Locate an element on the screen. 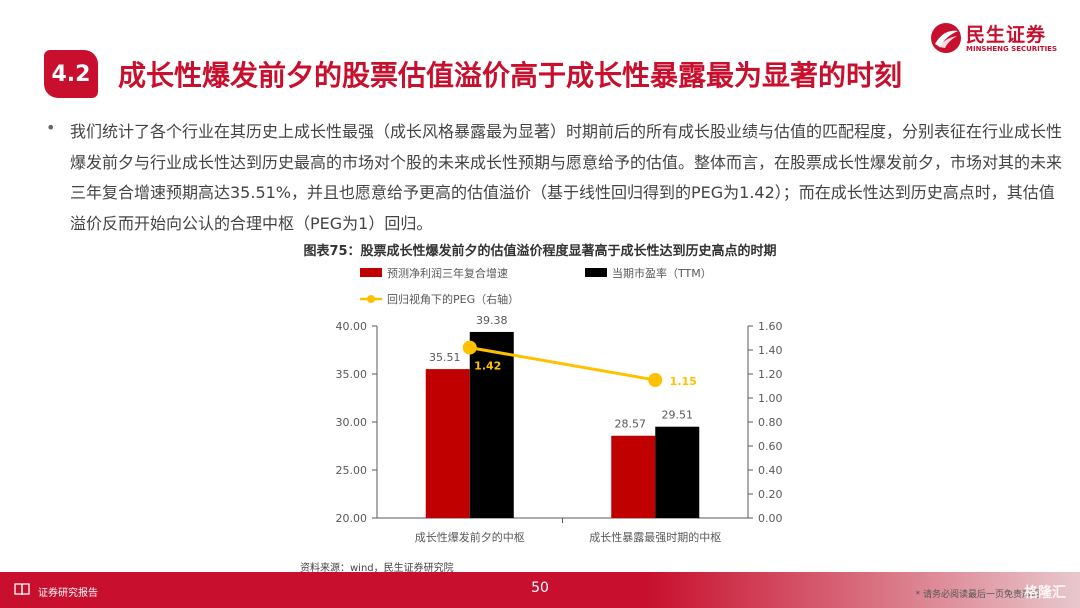 The image size is (1080, 608). logo-chinese-name: 民生证券 is located at coordinates (1006, 35).